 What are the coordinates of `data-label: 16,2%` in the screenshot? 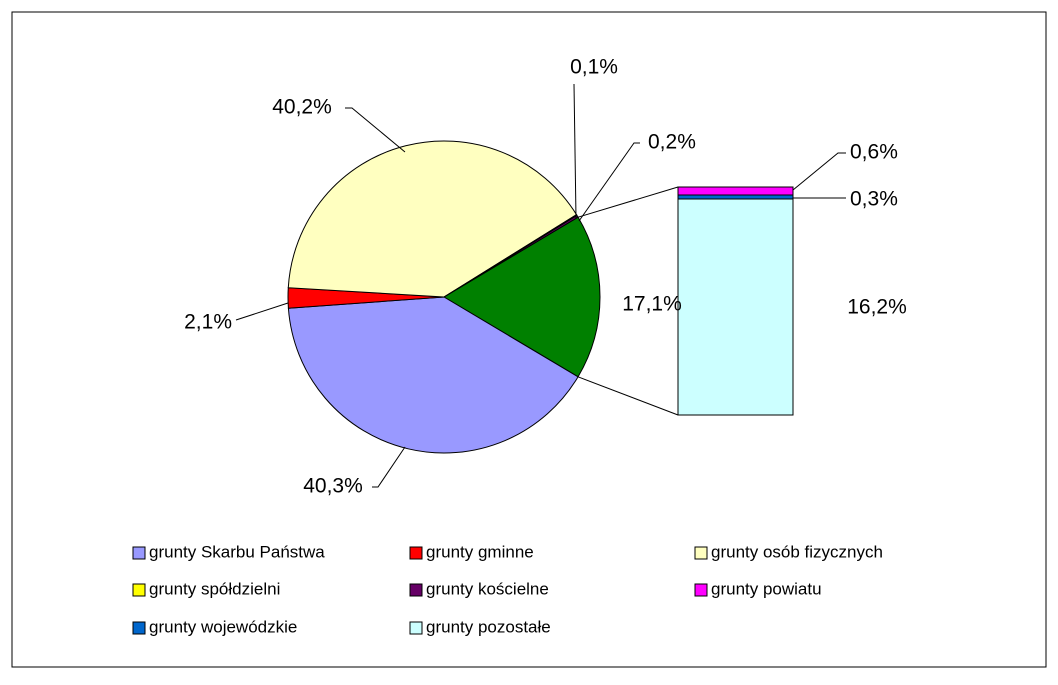 It's located at (877, 307).